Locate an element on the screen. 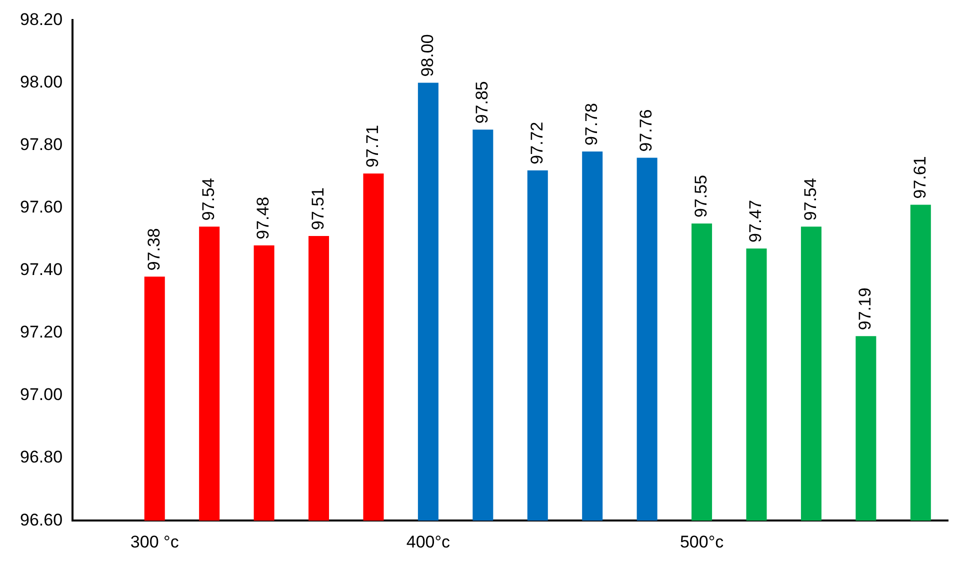 Image resolution: width=958 pixels, height=575 pixels. data-label: 97.72 is located at coordinates (536, 143).